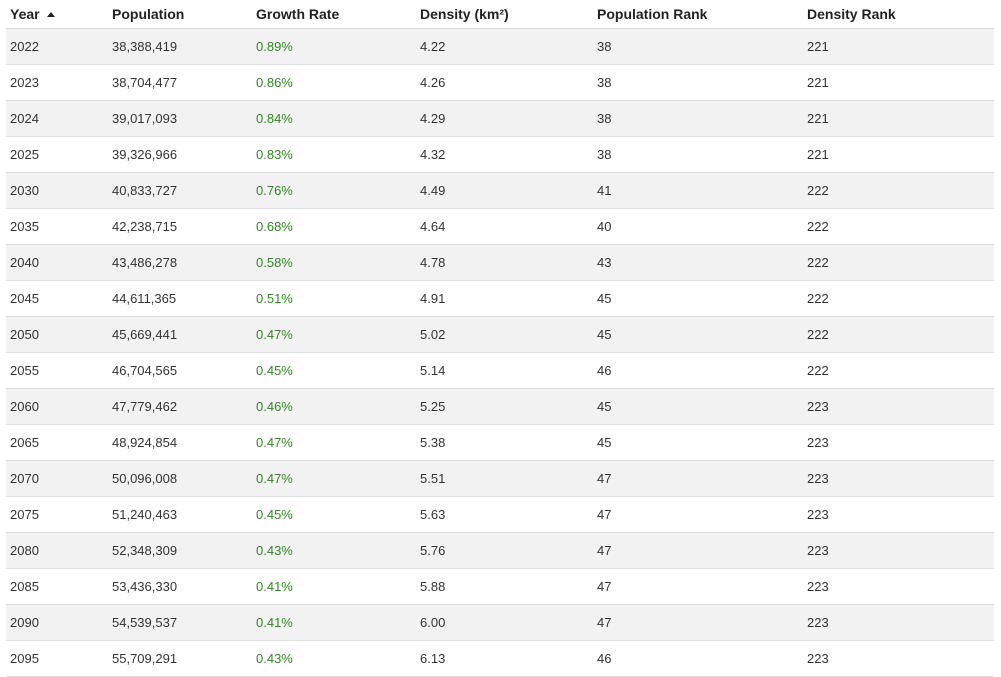 This screenshot has width=1001, height=677. I want to click on cell-growth-rate: 0.89%, so click(338, 46).